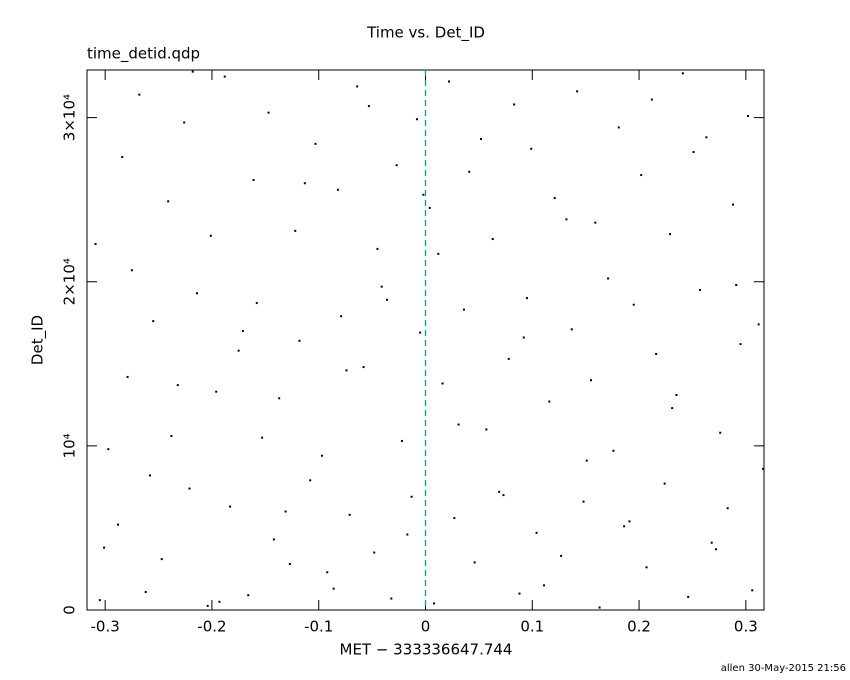 The height and width of the screenshot is (680, 850). Describe the element at coordinates (426, 627) in the screenshot. I see `x-tick-label: 0` at that location.